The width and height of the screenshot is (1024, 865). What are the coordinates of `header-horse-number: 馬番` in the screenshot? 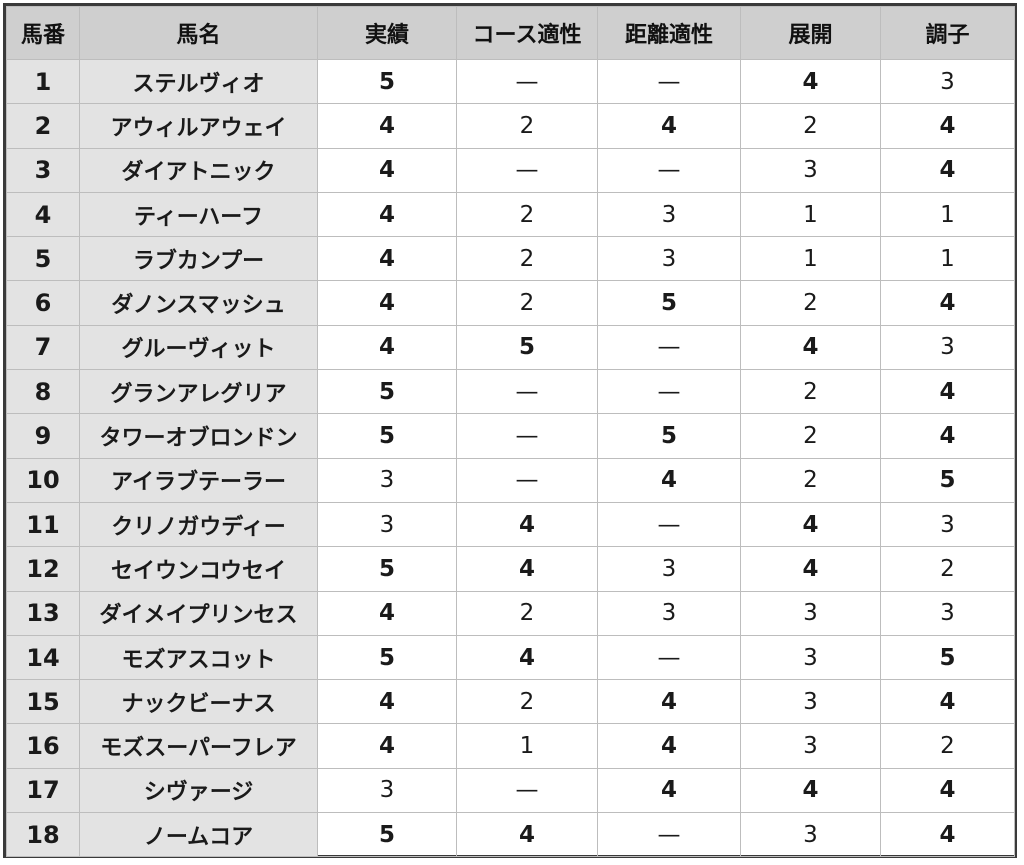 It's located at (43, 33).